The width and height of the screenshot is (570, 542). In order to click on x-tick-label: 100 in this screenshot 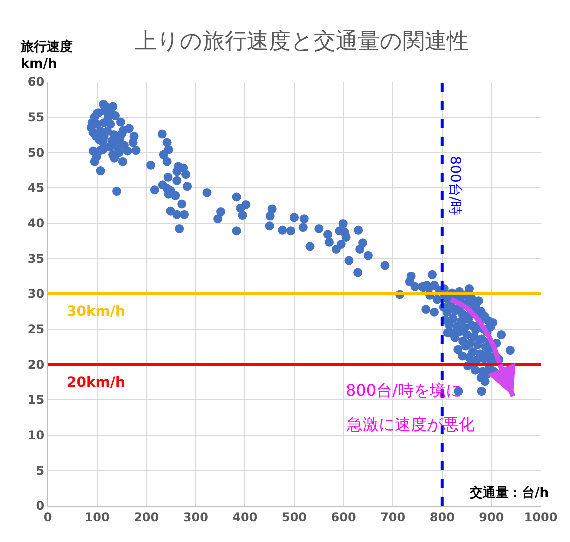, I will do `click(97, 517)`.